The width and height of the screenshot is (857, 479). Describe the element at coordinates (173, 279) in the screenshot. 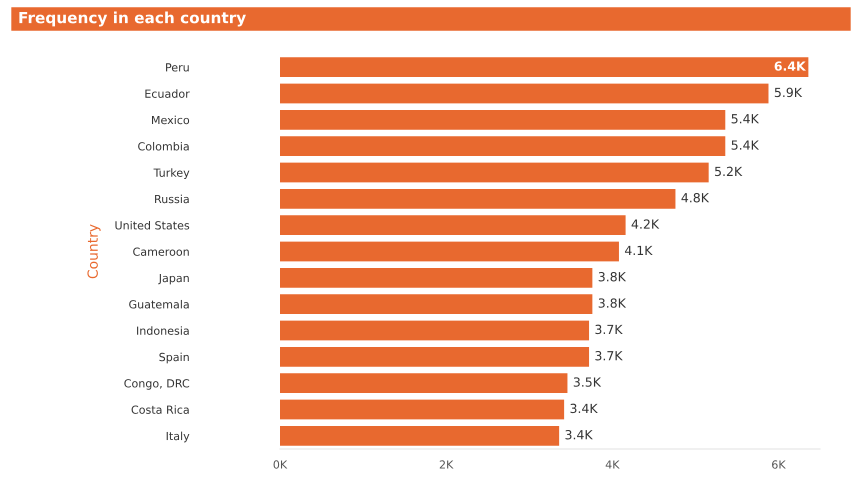

I see `y-tick-label: Japan` at that location.